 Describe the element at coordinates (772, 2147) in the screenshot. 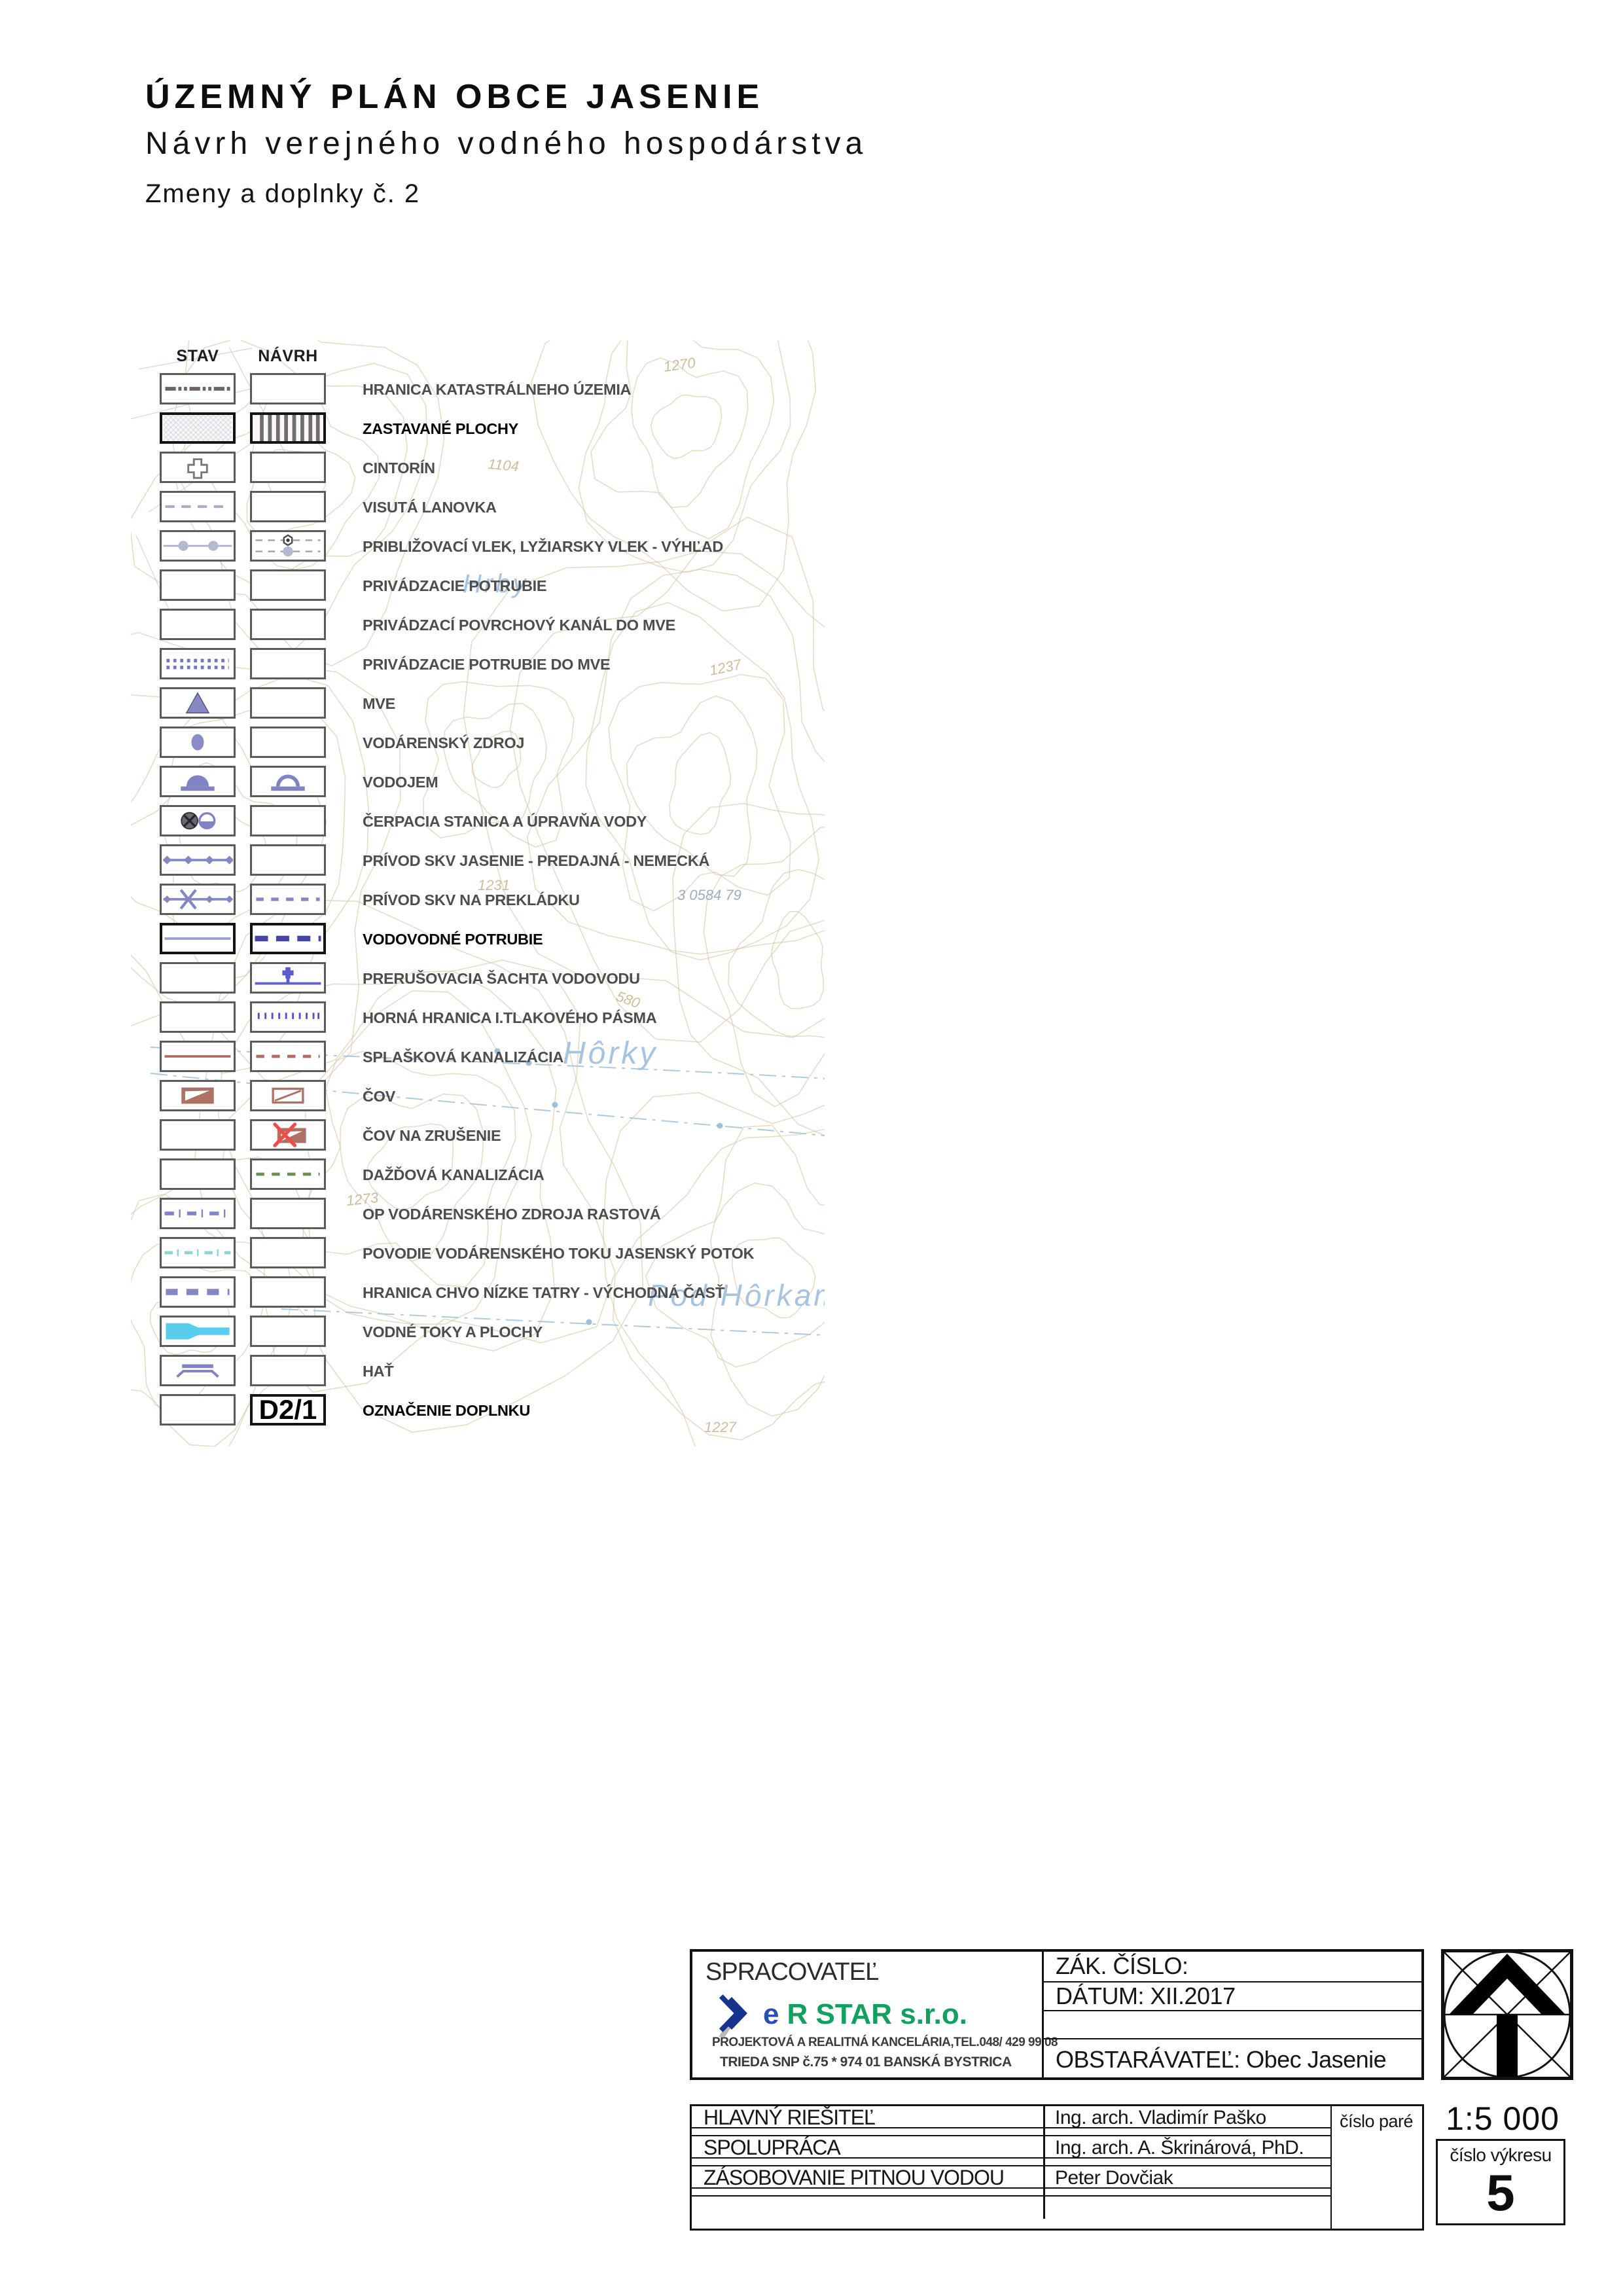

I see `credits-role: SPOLUPRÁCA` at that location.